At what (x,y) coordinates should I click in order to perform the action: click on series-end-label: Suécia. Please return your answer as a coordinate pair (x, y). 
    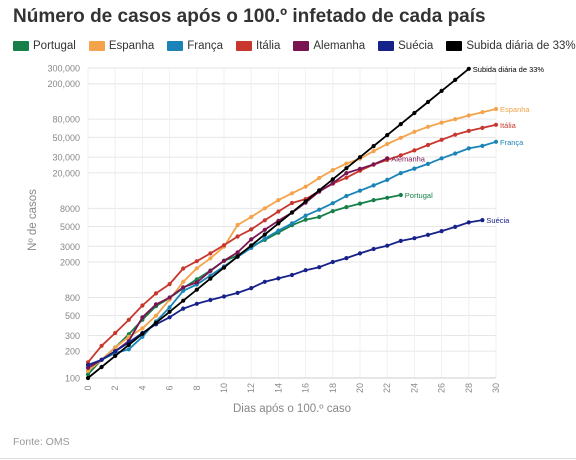
    Looking at the image, I should click on (498, 220).